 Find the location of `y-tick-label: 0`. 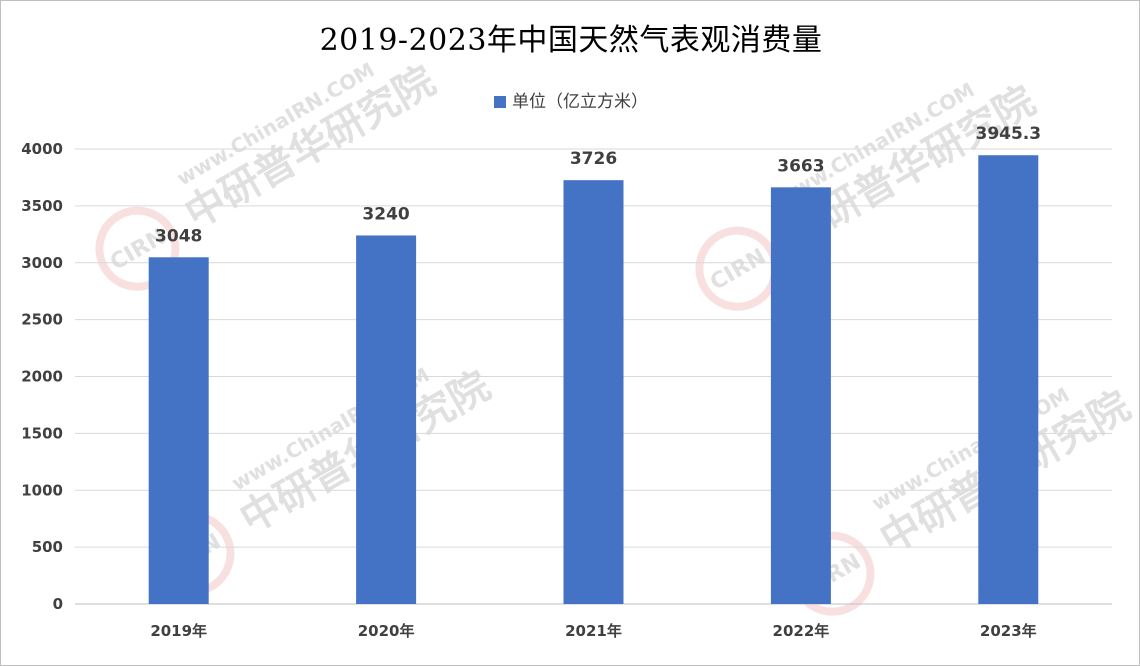

y-tick-label: 0 is located at coordinates (58, 604).